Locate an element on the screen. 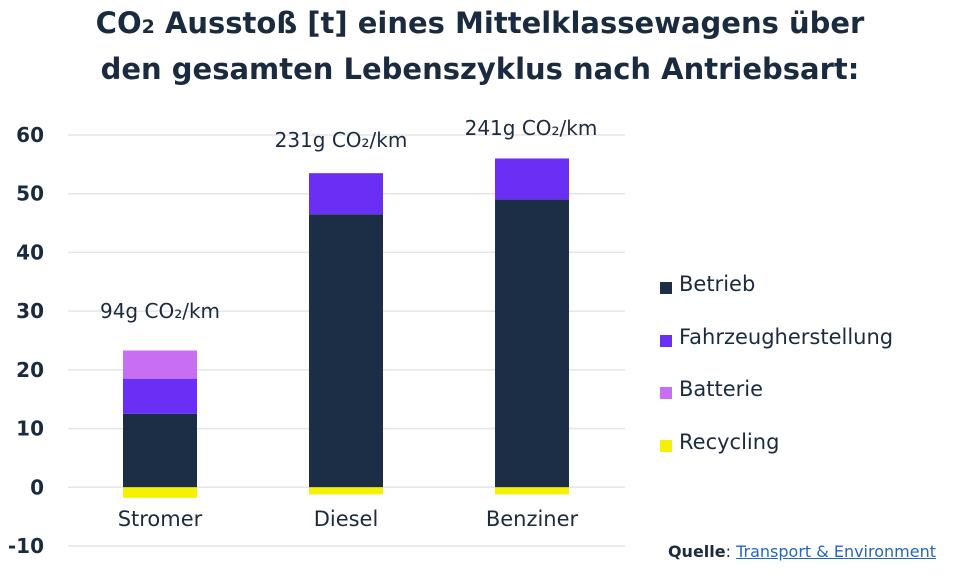 Image resolution: width=960 pixels, height=576 pixels. y-tick-label: 20 is located at coordinates (30, 370).